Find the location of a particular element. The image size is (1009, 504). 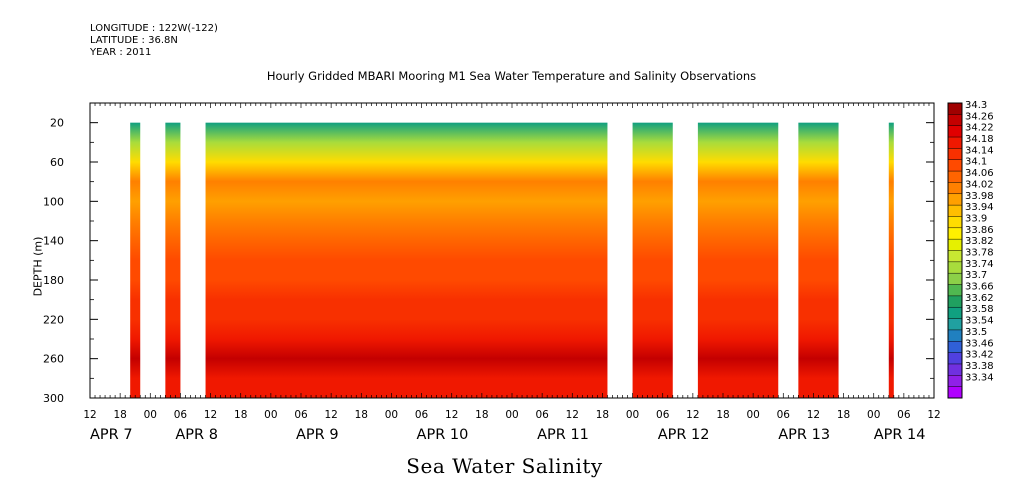

colorbar-label: 34.14 is located at coordinates (979, 150).